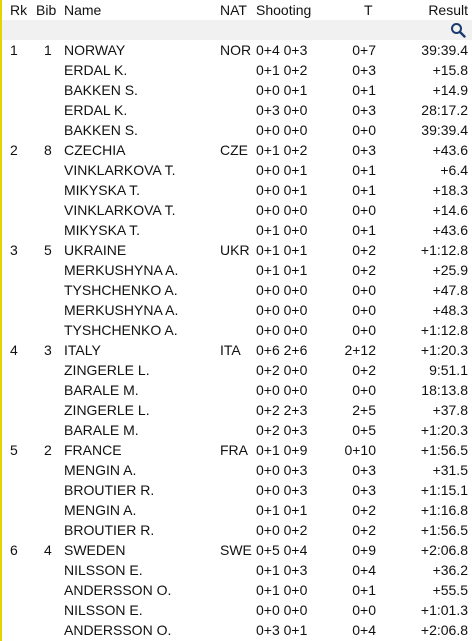 The image size is (472, 641). I want to click on nat-cell: UKR, so click(235, 250).